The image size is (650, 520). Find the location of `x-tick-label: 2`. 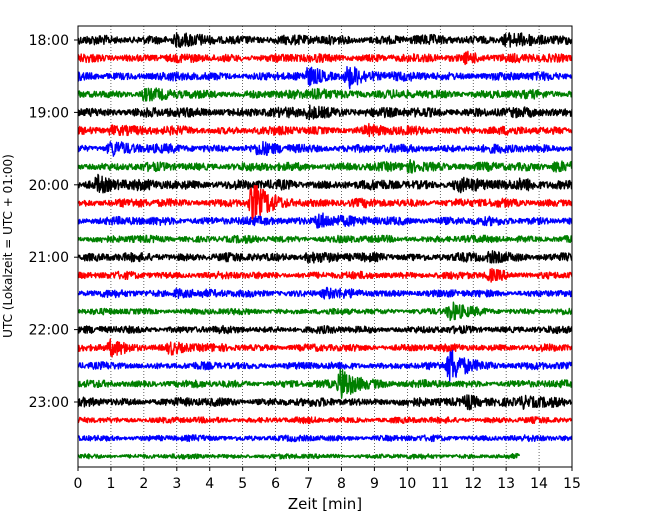

x-tick-label: 2 is located at coordinates (143, 484).